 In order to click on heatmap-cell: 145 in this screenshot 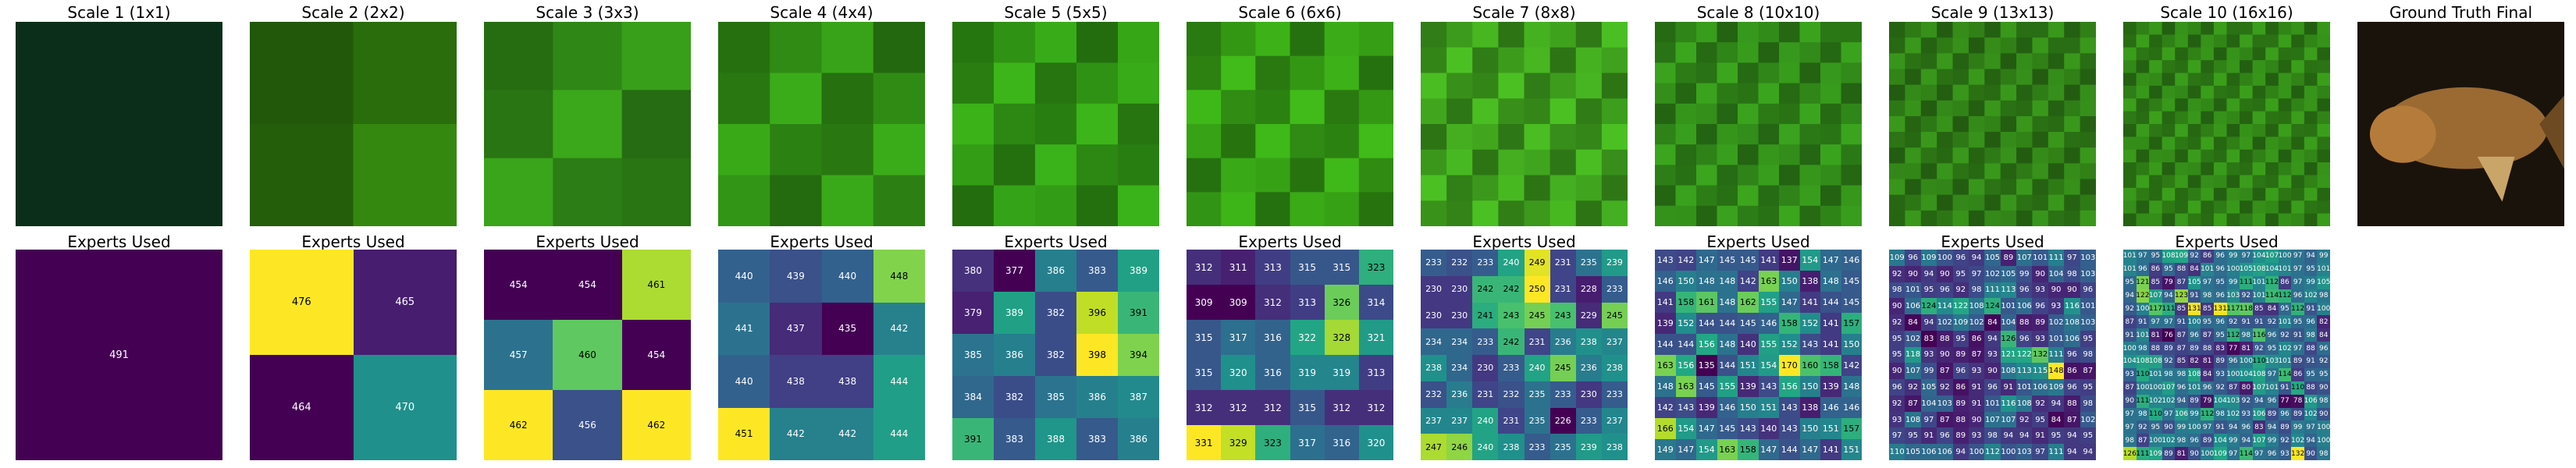, I will do `click(1727, 261)`.